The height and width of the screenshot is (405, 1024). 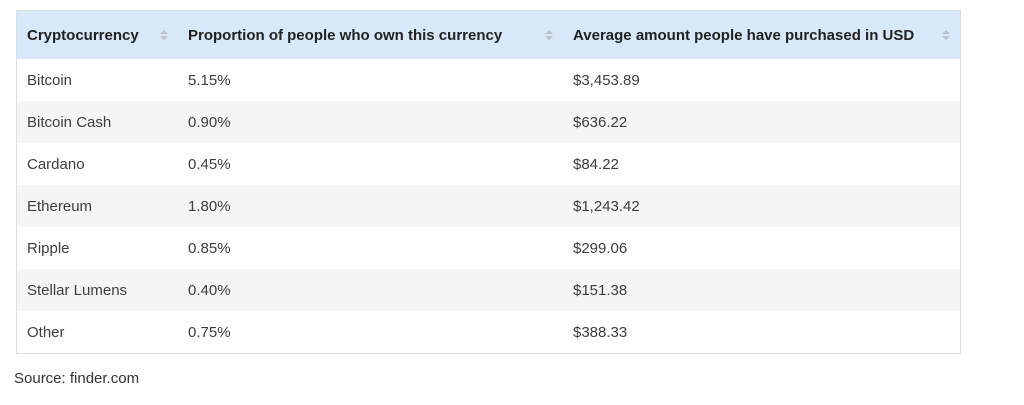 I want to click on cell-currency: Ethereum, so click(x=97, y=206).